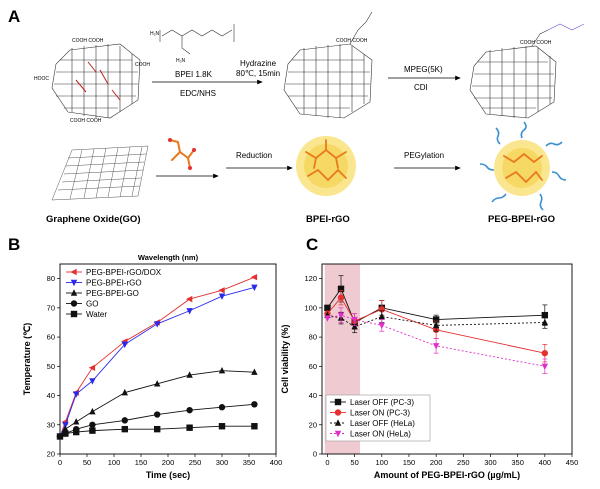 The image size is (600, 489). I want to click on y-tick-label: 50, so click(51, 366).